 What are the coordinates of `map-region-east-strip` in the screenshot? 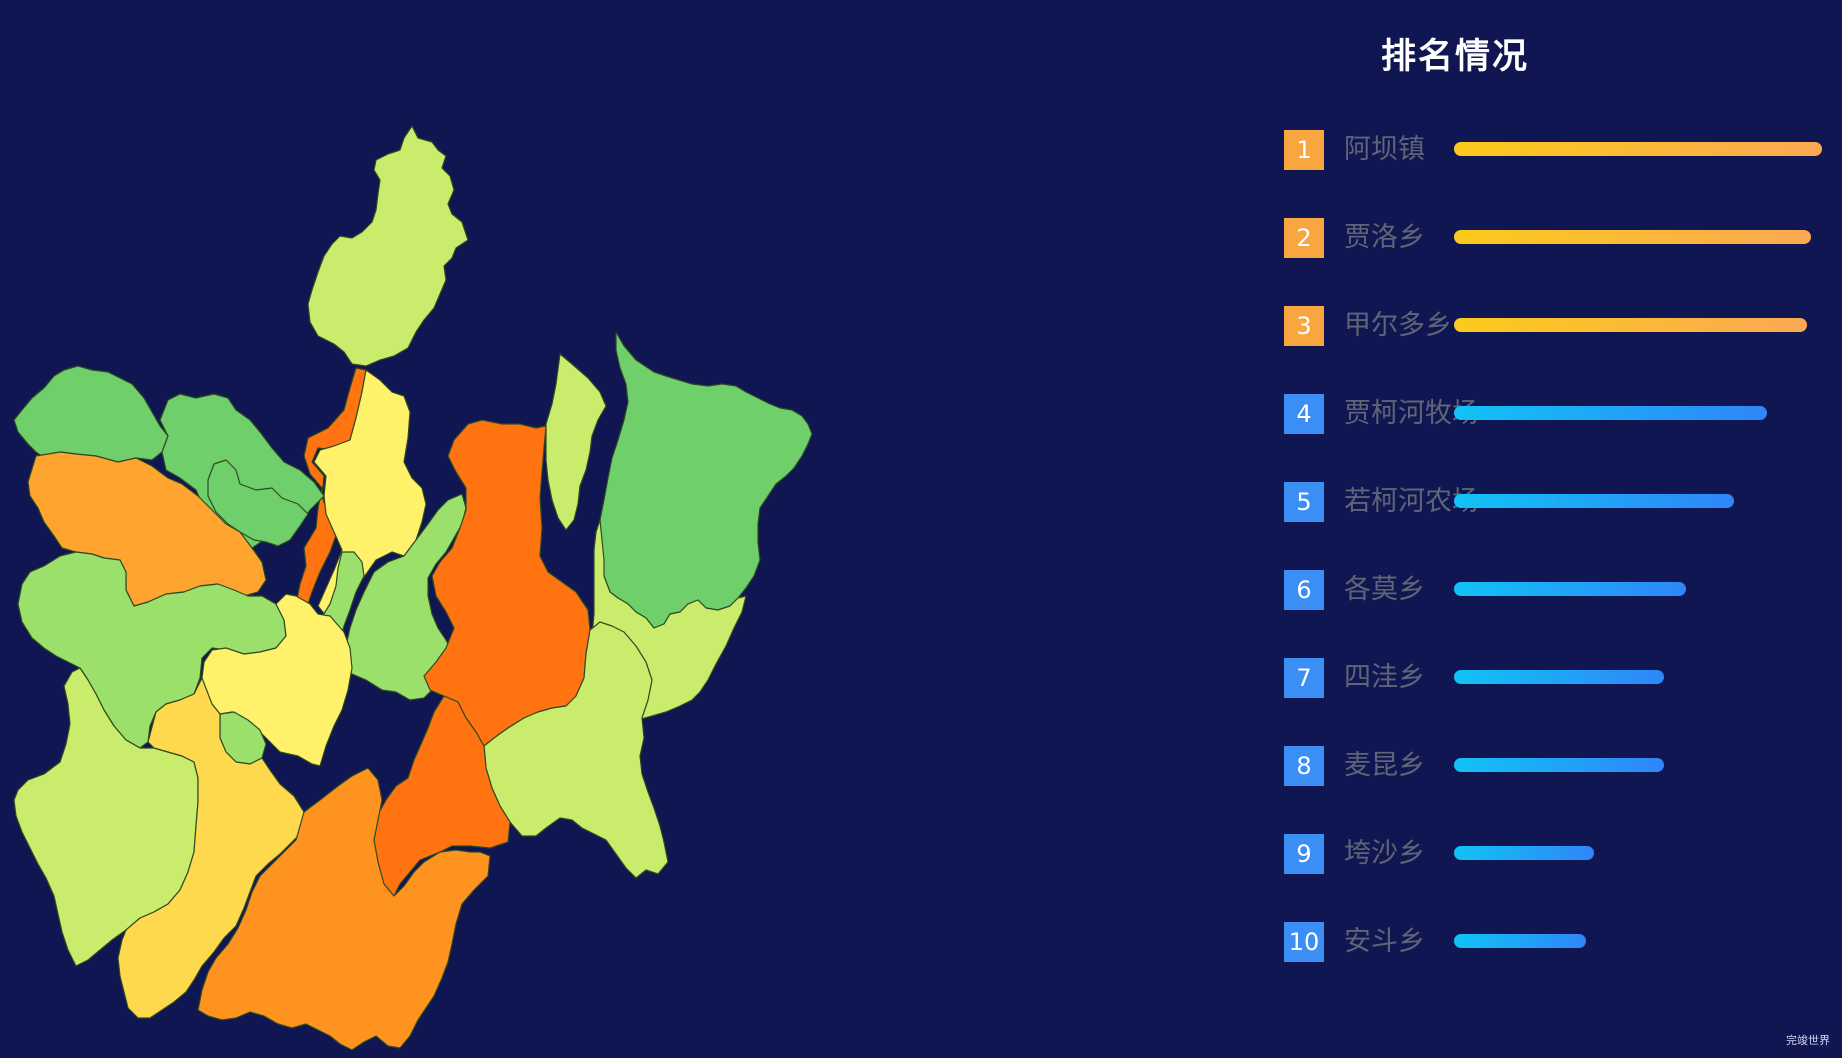 It's located at (576, 442).